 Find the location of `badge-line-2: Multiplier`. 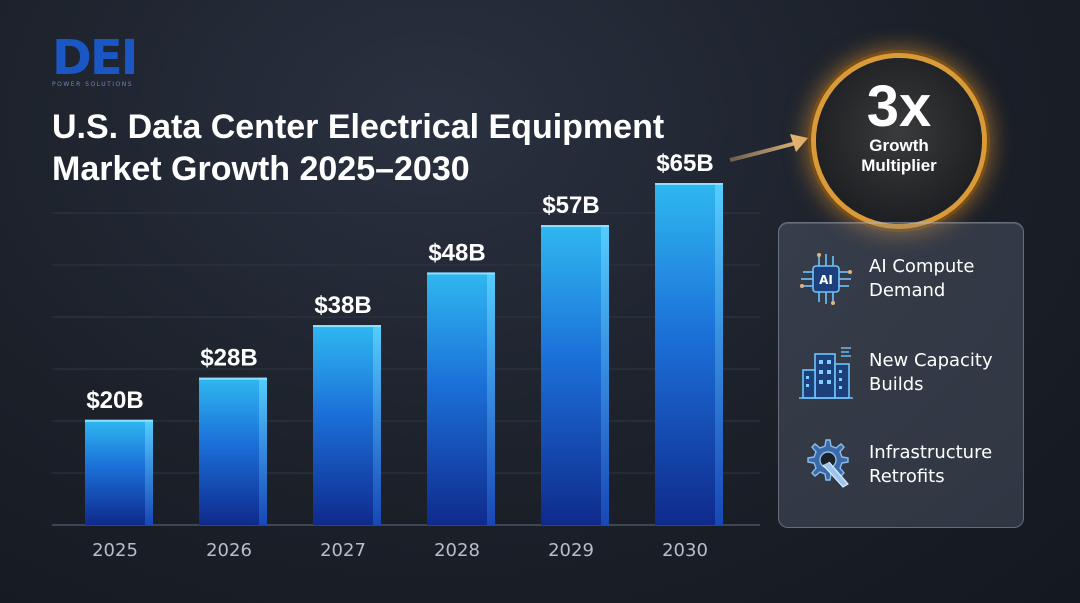

badge-line-2: Multiplier is located at coordinates (899, 165).